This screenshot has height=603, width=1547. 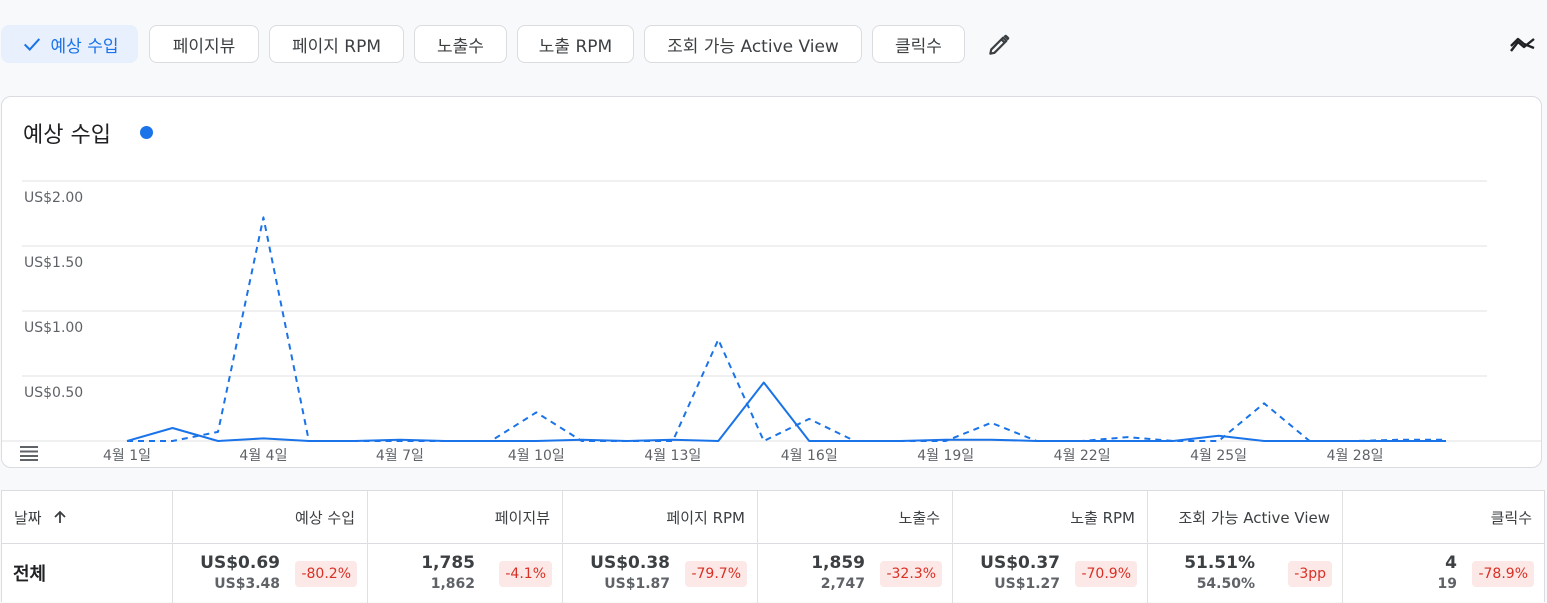 I want to click on header-label: 예상 수입, so click(x=325, y=517).